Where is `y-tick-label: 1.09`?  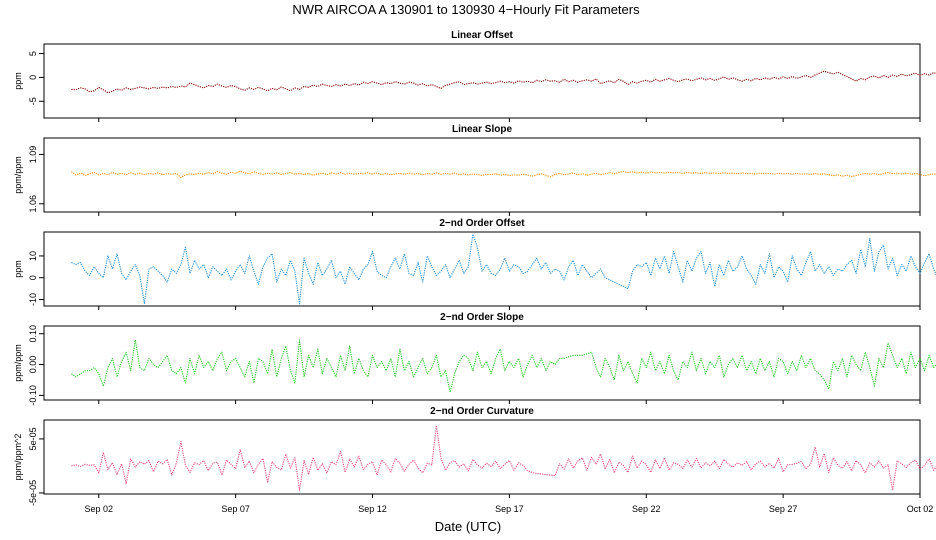 y-tick-label: 1.09 is located at coordinates (33, 155).